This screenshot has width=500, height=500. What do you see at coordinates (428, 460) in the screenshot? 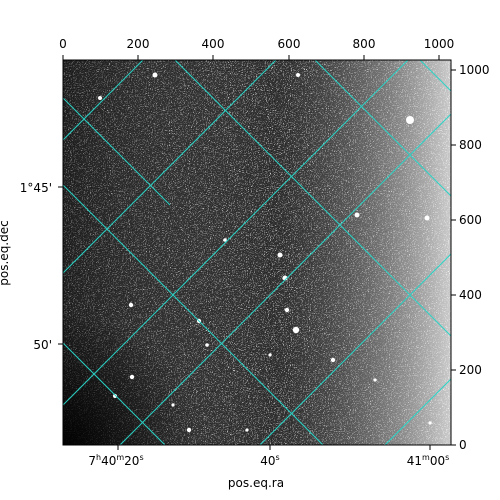
I see `bottom-tick-41m00s: 41m00s` at bounding box center [428, 460].